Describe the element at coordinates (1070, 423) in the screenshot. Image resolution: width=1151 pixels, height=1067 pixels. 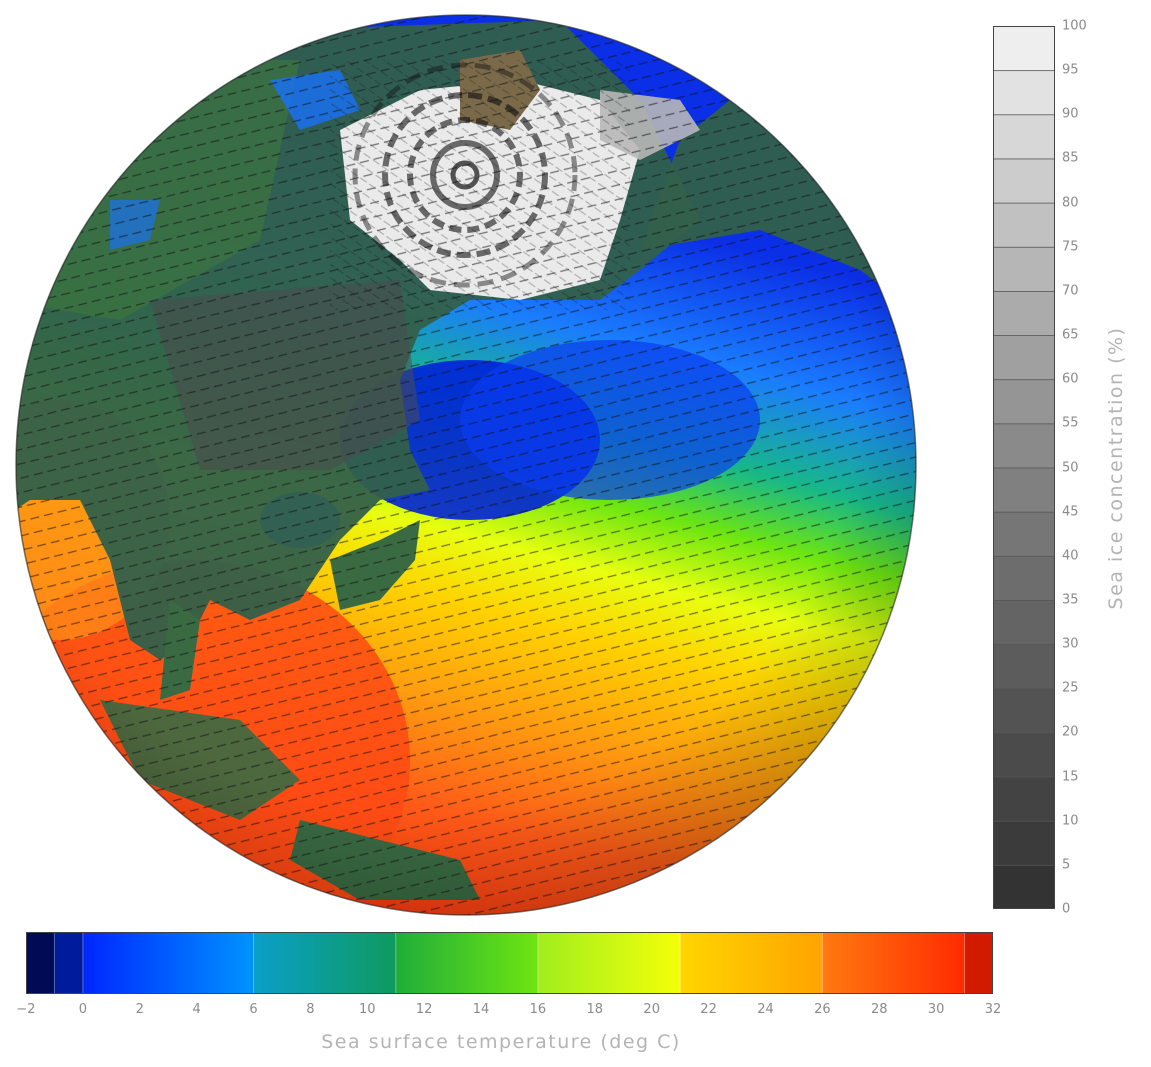
I see `ice-tick-label: 55` at that location.